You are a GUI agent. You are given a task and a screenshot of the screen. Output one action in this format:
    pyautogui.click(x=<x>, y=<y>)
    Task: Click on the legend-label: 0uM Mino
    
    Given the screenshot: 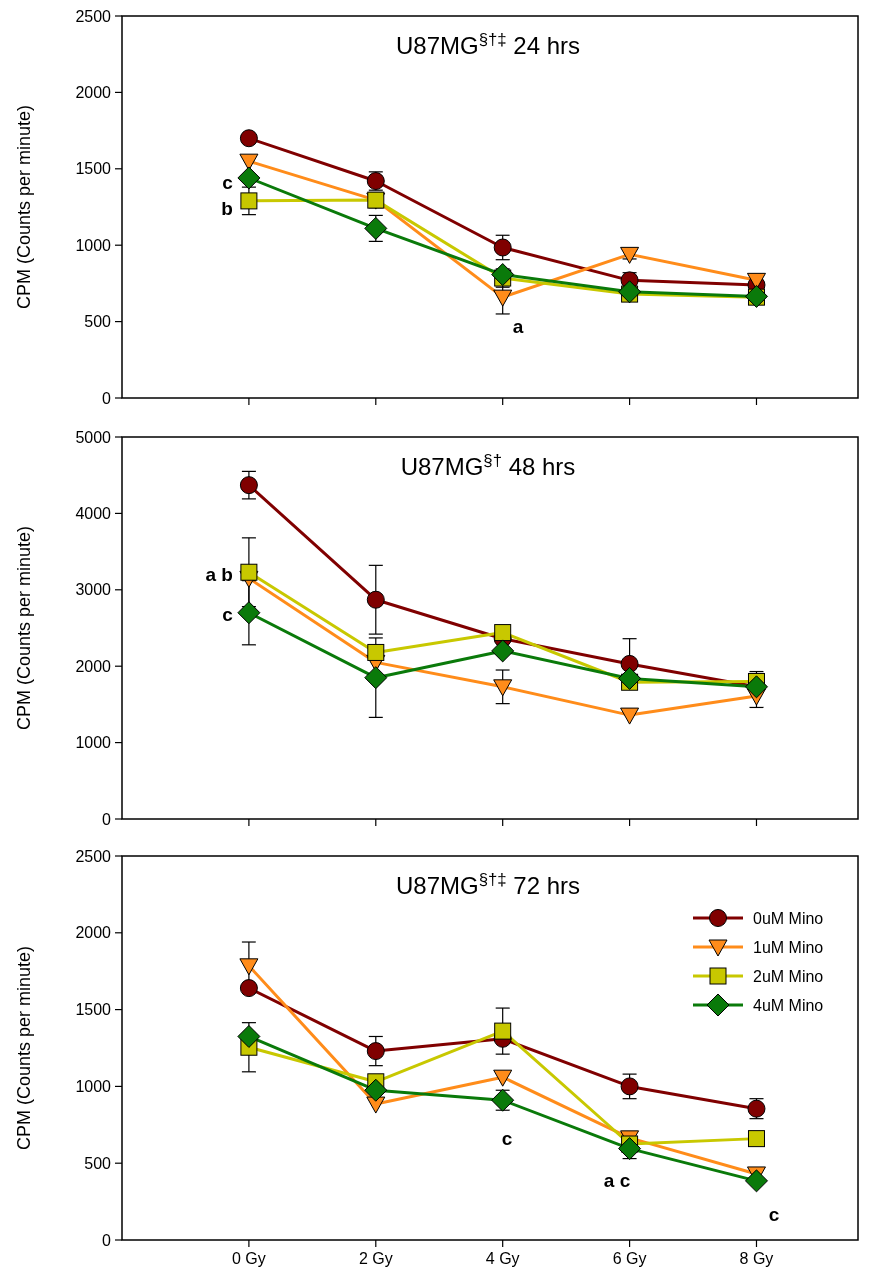 What is the action you would take?
    pyautogui.click(x=788, y=918)
    